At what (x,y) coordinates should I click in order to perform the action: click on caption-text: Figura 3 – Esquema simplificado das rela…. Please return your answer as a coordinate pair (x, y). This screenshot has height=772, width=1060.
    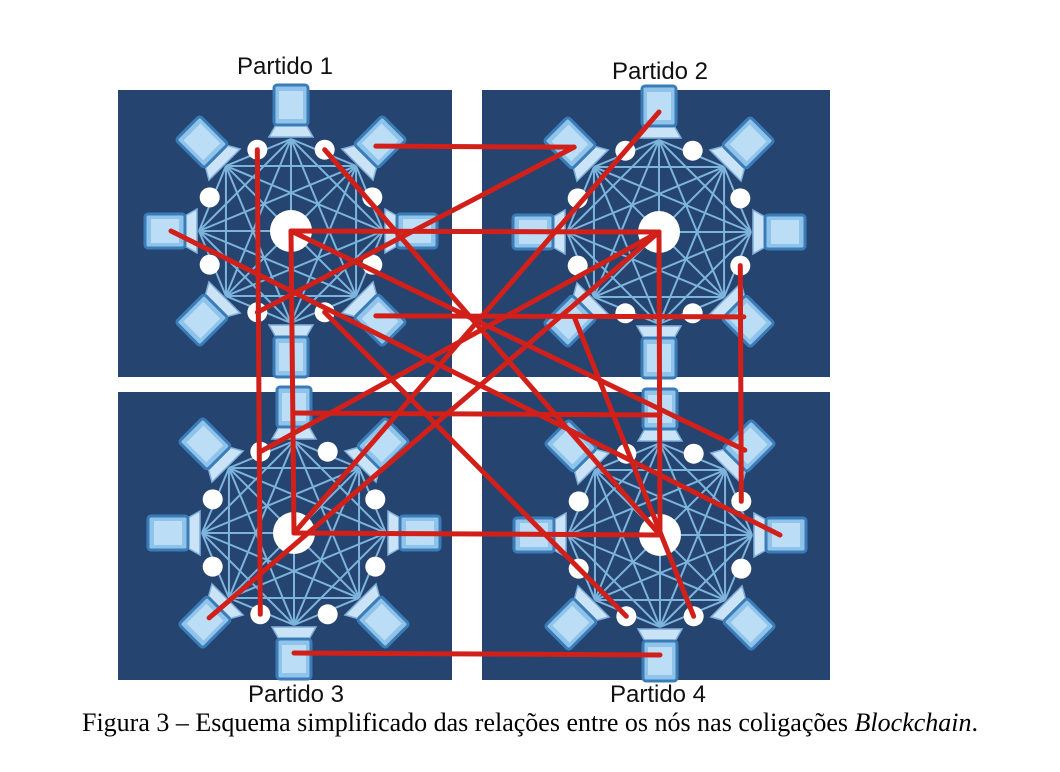
    Looking at the image, I should click on (468, 722).